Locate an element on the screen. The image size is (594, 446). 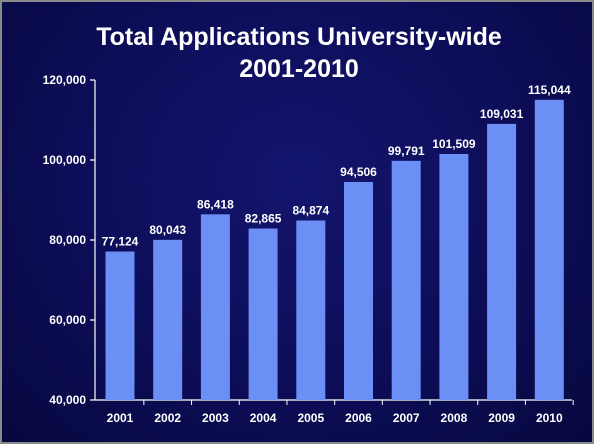
bar-value-label: 82,865 is located at coordinates (263, 219).